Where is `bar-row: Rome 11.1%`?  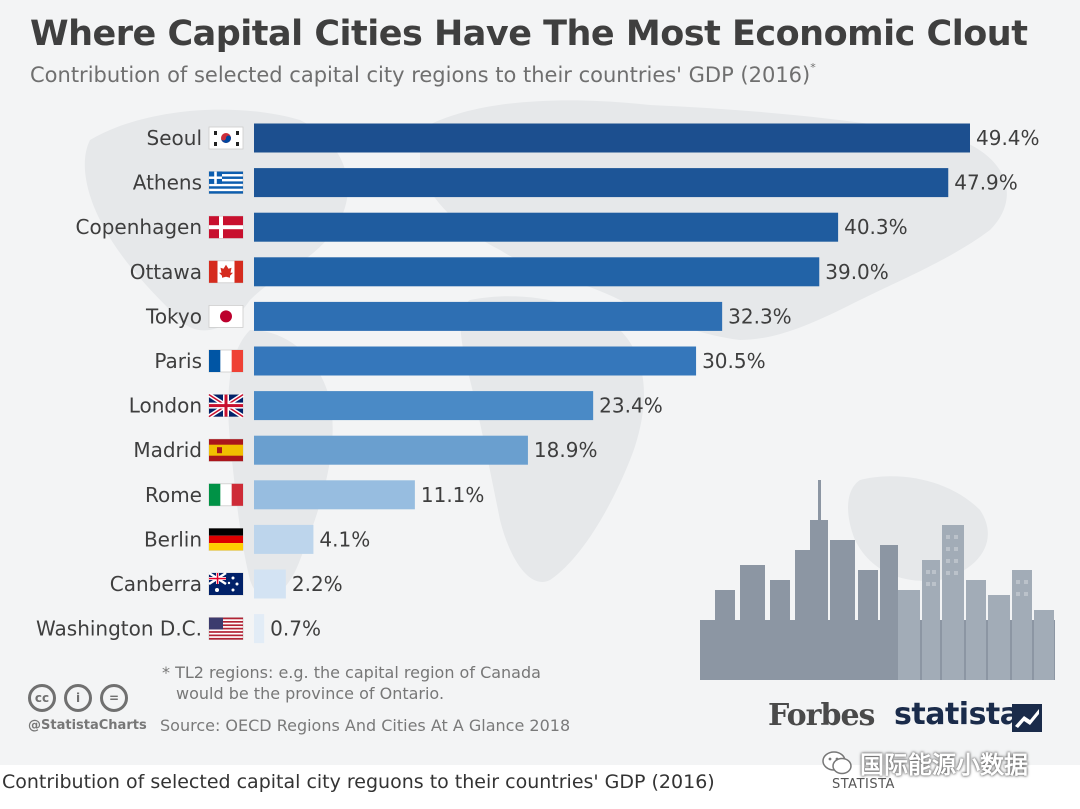 bar-row: Rome 11.1% is located at coordinates (315, 495).